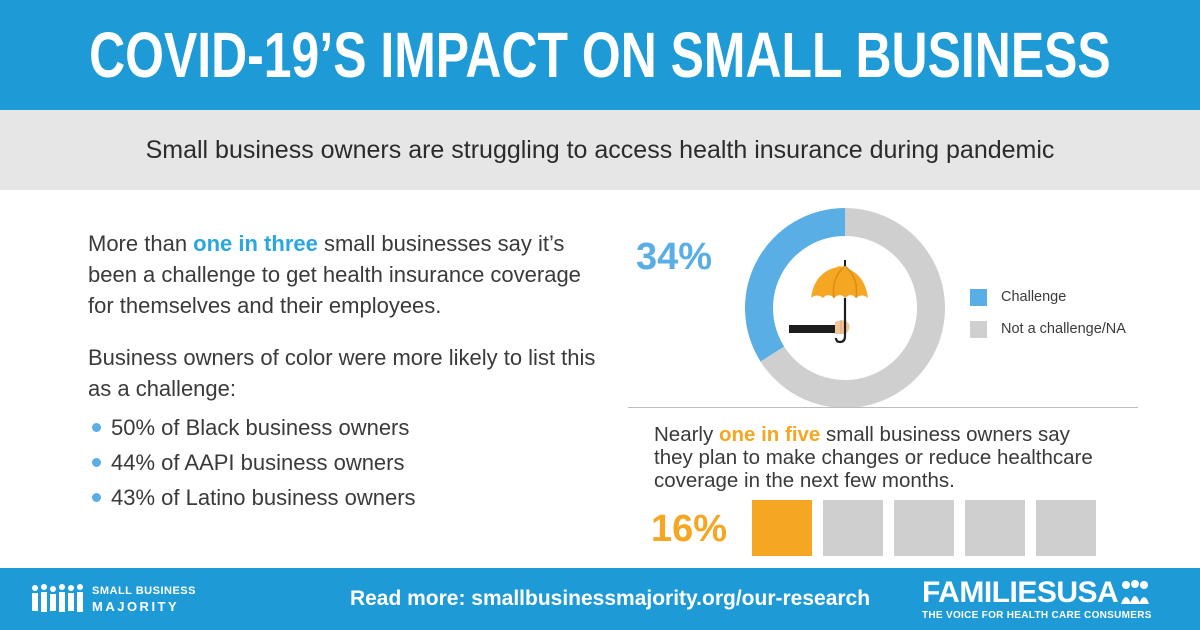 Image resolution: width=1200 pixels, height=630 pixels. What do you see at coordinates (689, 529) in the screenshot?
I see `blocks-value-label: 16%` at bounding box center [689, 529].